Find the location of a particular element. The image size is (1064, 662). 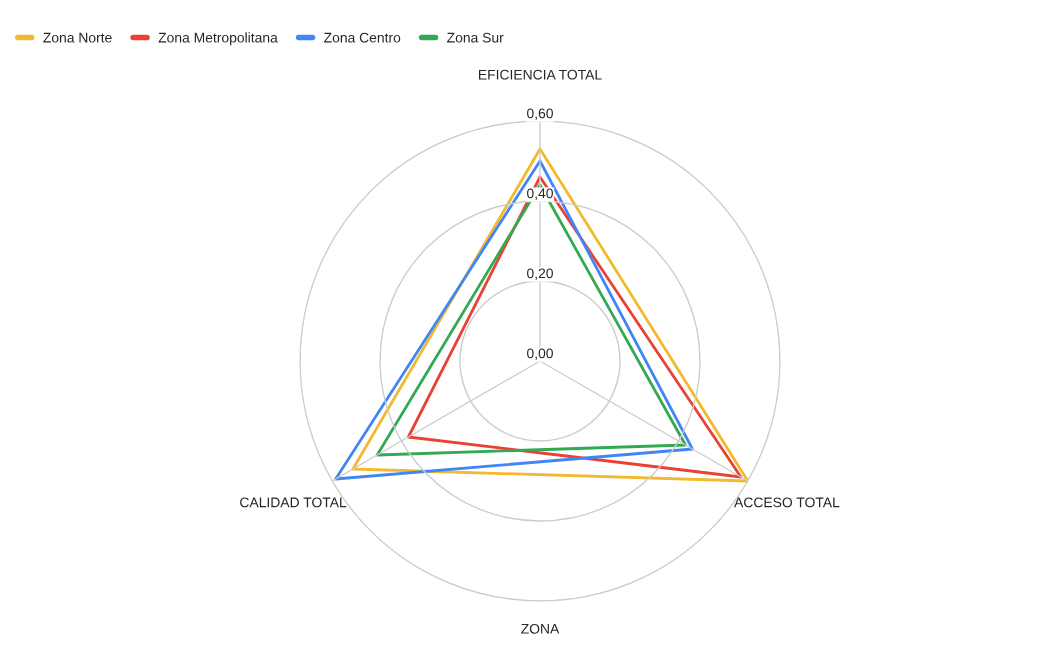

spoke-label: CALIDAD TOTAL is located at coordinates (293, 502).